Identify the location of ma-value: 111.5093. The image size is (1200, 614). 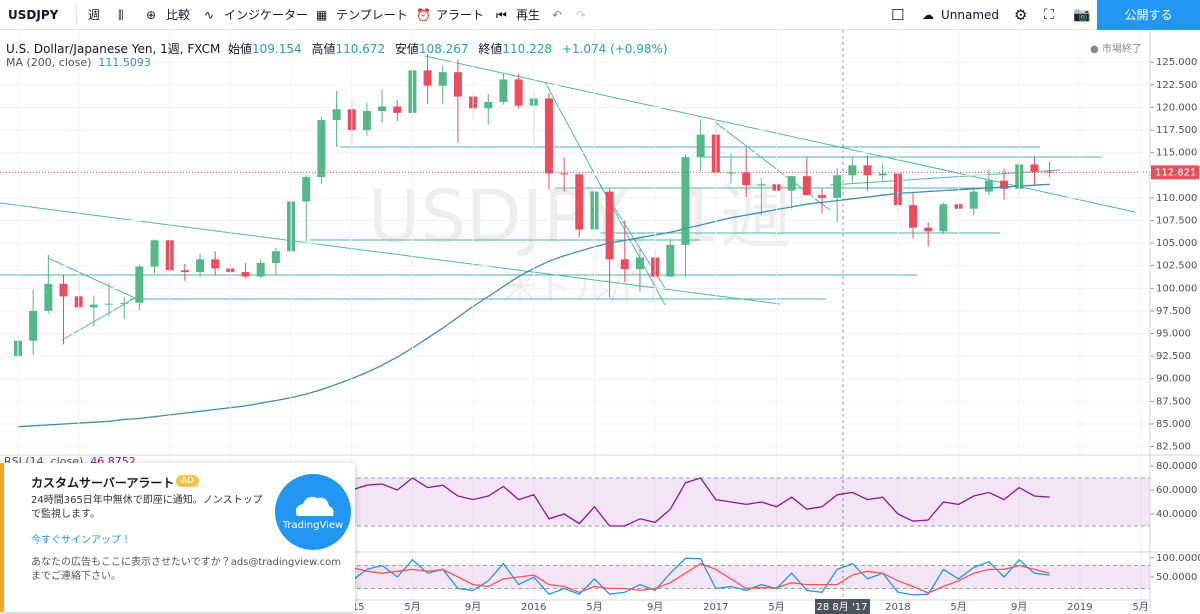
(124, 62).